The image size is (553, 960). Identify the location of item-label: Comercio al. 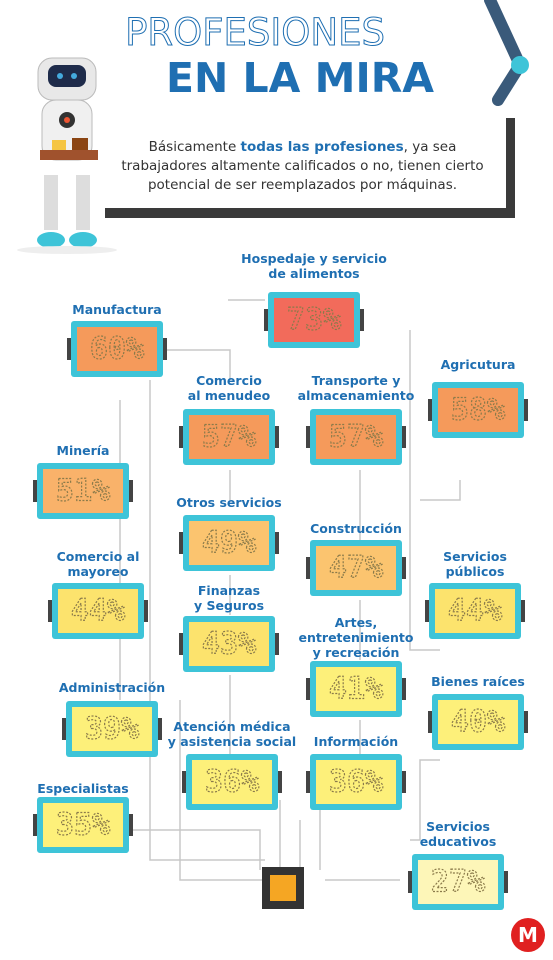
(98, 556).